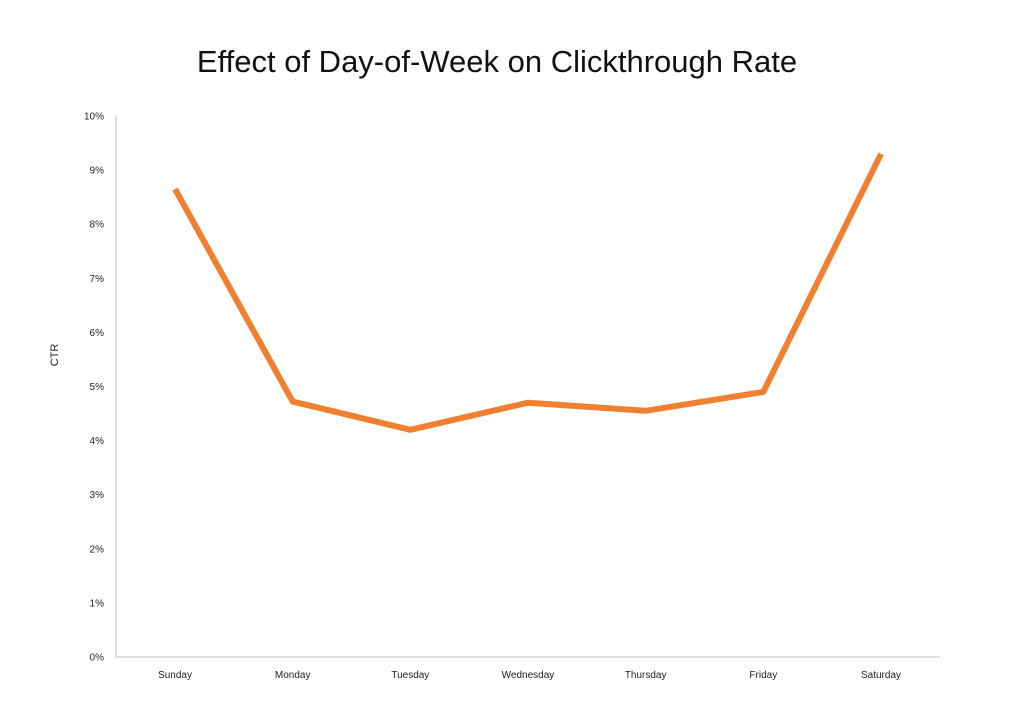  Describe the element at coordinates (293, 675) in the screenshot. I see `x-tick-label: Monday` at that location.